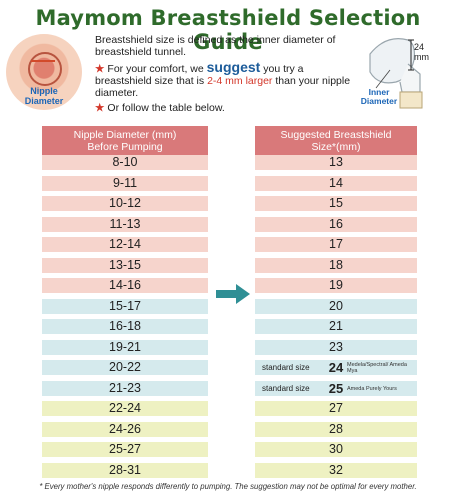 The height and width of the screenshot is (500, 456). Describe the element at coordinates (336, 408) in the screenshot. I see `breastshield-size-cell: 27` at that location.